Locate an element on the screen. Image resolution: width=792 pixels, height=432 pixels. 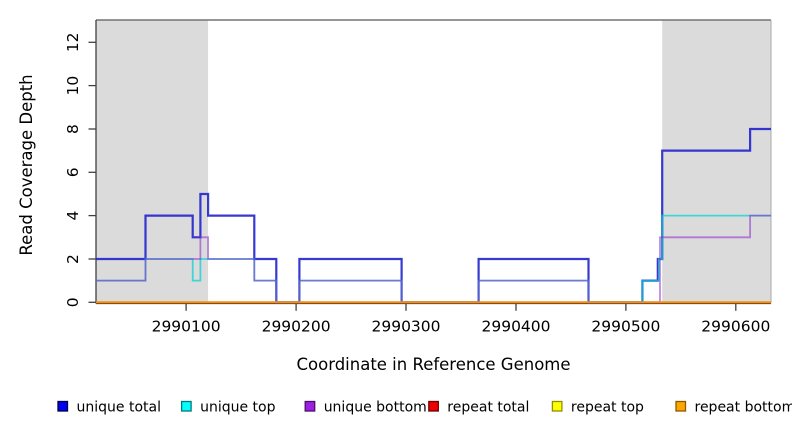
legend-label: unique total is located at coordinates (119, 408).